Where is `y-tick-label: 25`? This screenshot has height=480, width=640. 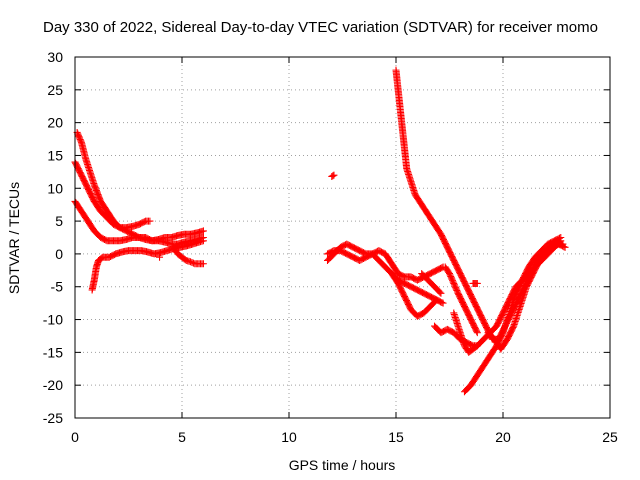 y-tick-label: 25 is located at coordinates (55, 90).